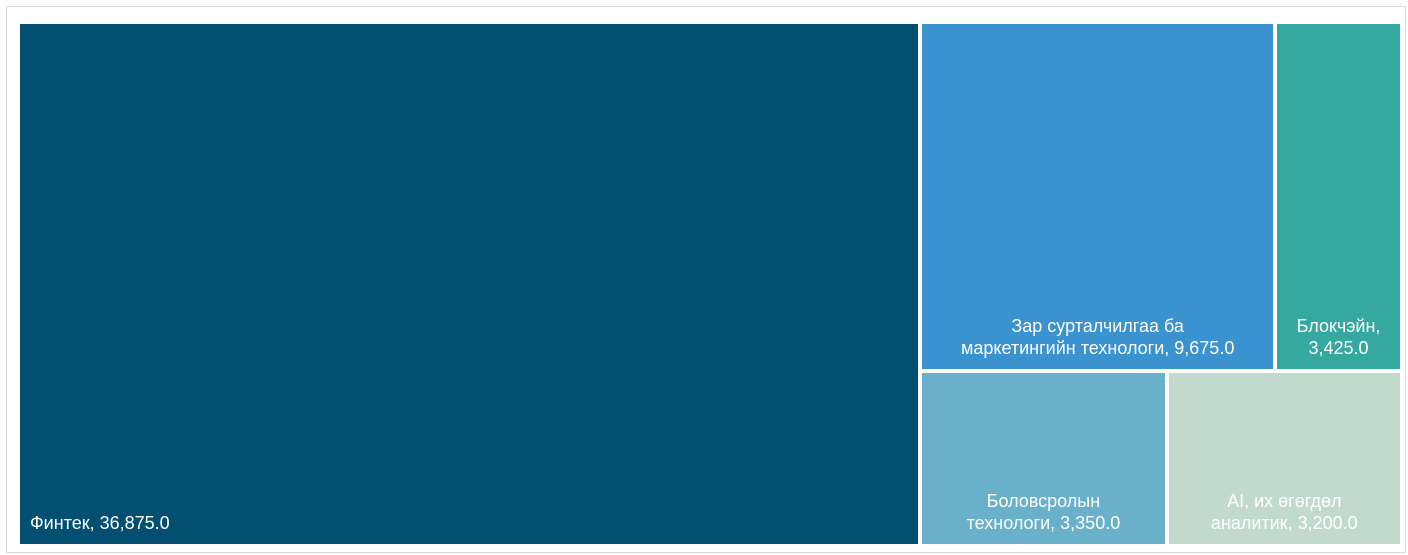 The image size is (1408, 555). Describe the element at coordinates (1097, 347) in the screenshot. I see `tile-adtech-martech-label-line-2: маркетингийн технологи, 9,675.0` at that location.